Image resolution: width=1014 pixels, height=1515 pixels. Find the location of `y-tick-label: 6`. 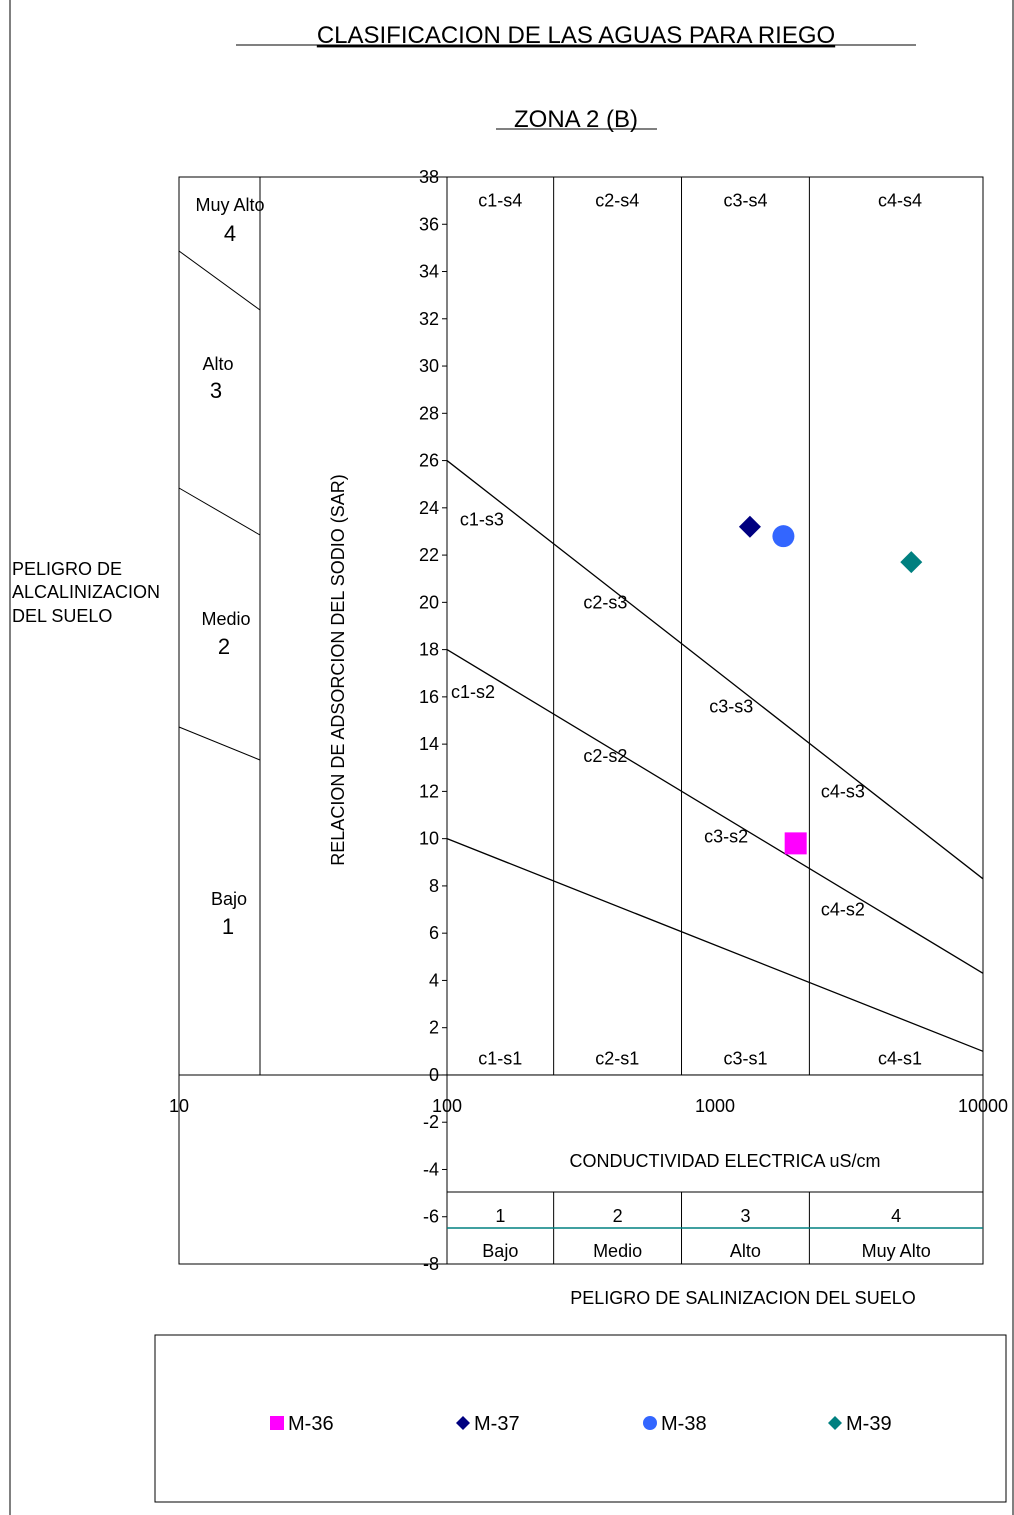

y-tick-label: 6 is located at coordinates (434, 933).